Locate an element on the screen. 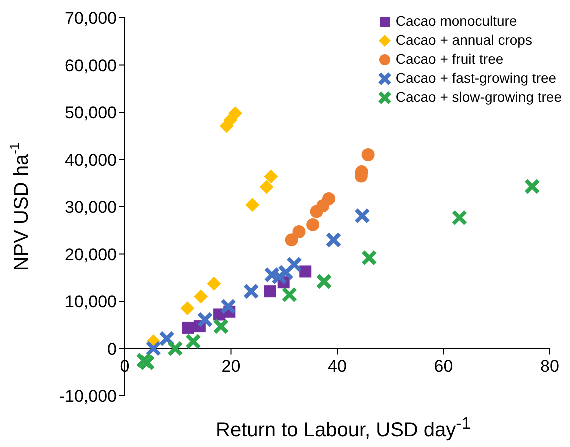 The image size is (570, 447). x-tick-label: 20 is located at coordinates (231, 366).